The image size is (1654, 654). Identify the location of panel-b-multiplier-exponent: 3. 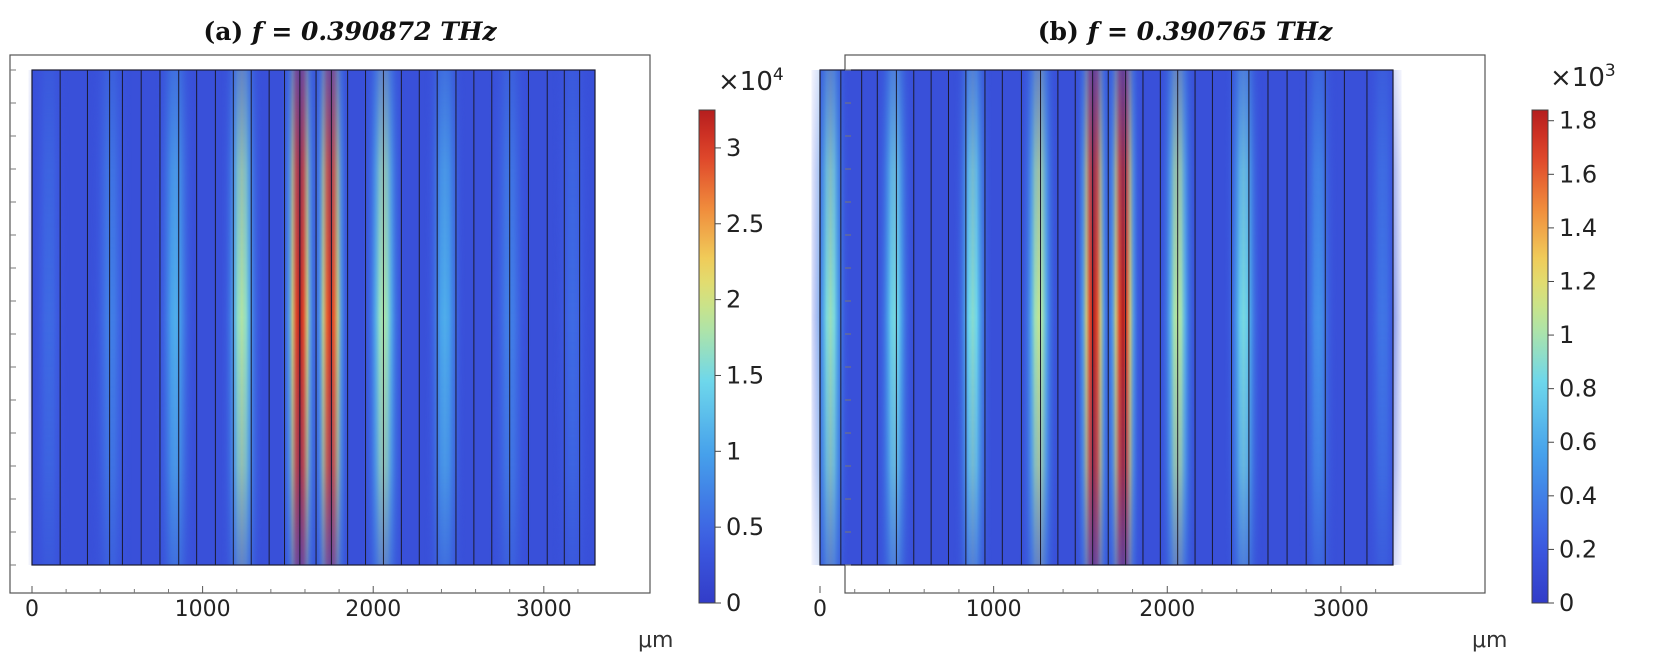
(1610, 71).